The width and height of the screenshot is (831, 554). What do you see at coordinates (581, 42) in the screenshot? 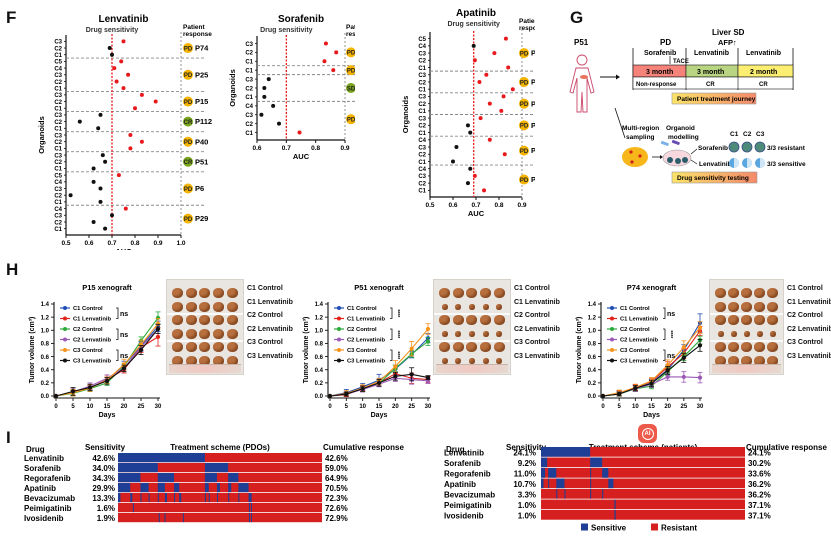
I see `patient-id: P51` at bounding box center [581, 42].